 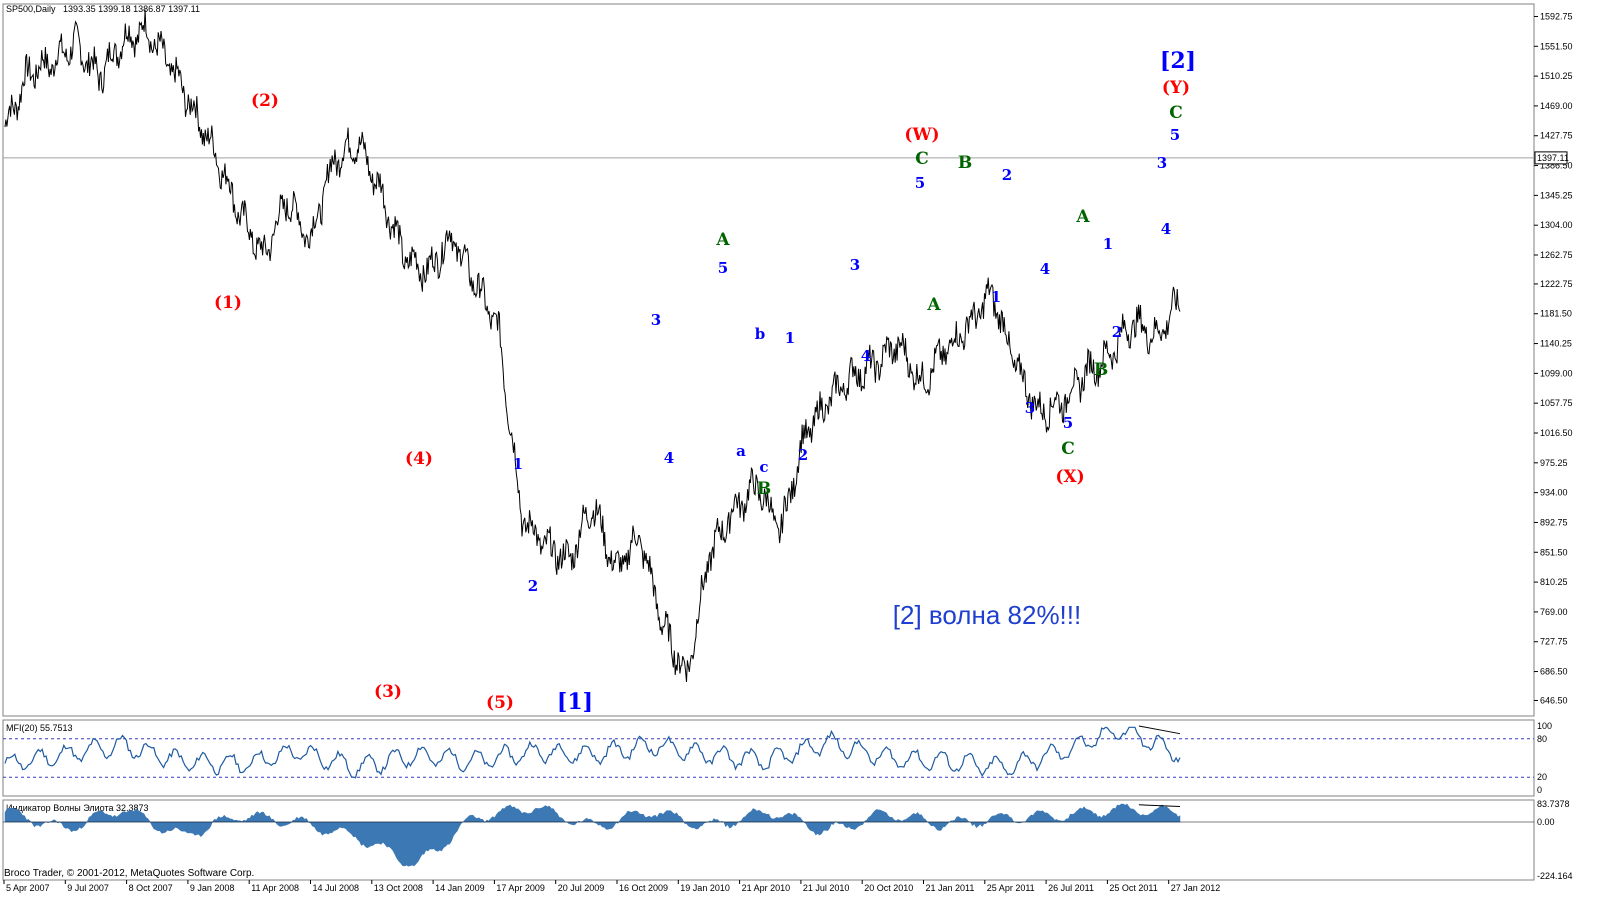 What do you see at coordinates (922, 159) in the screenshot?
I see `wave-label-21: C` at bounding box center [922, 159].